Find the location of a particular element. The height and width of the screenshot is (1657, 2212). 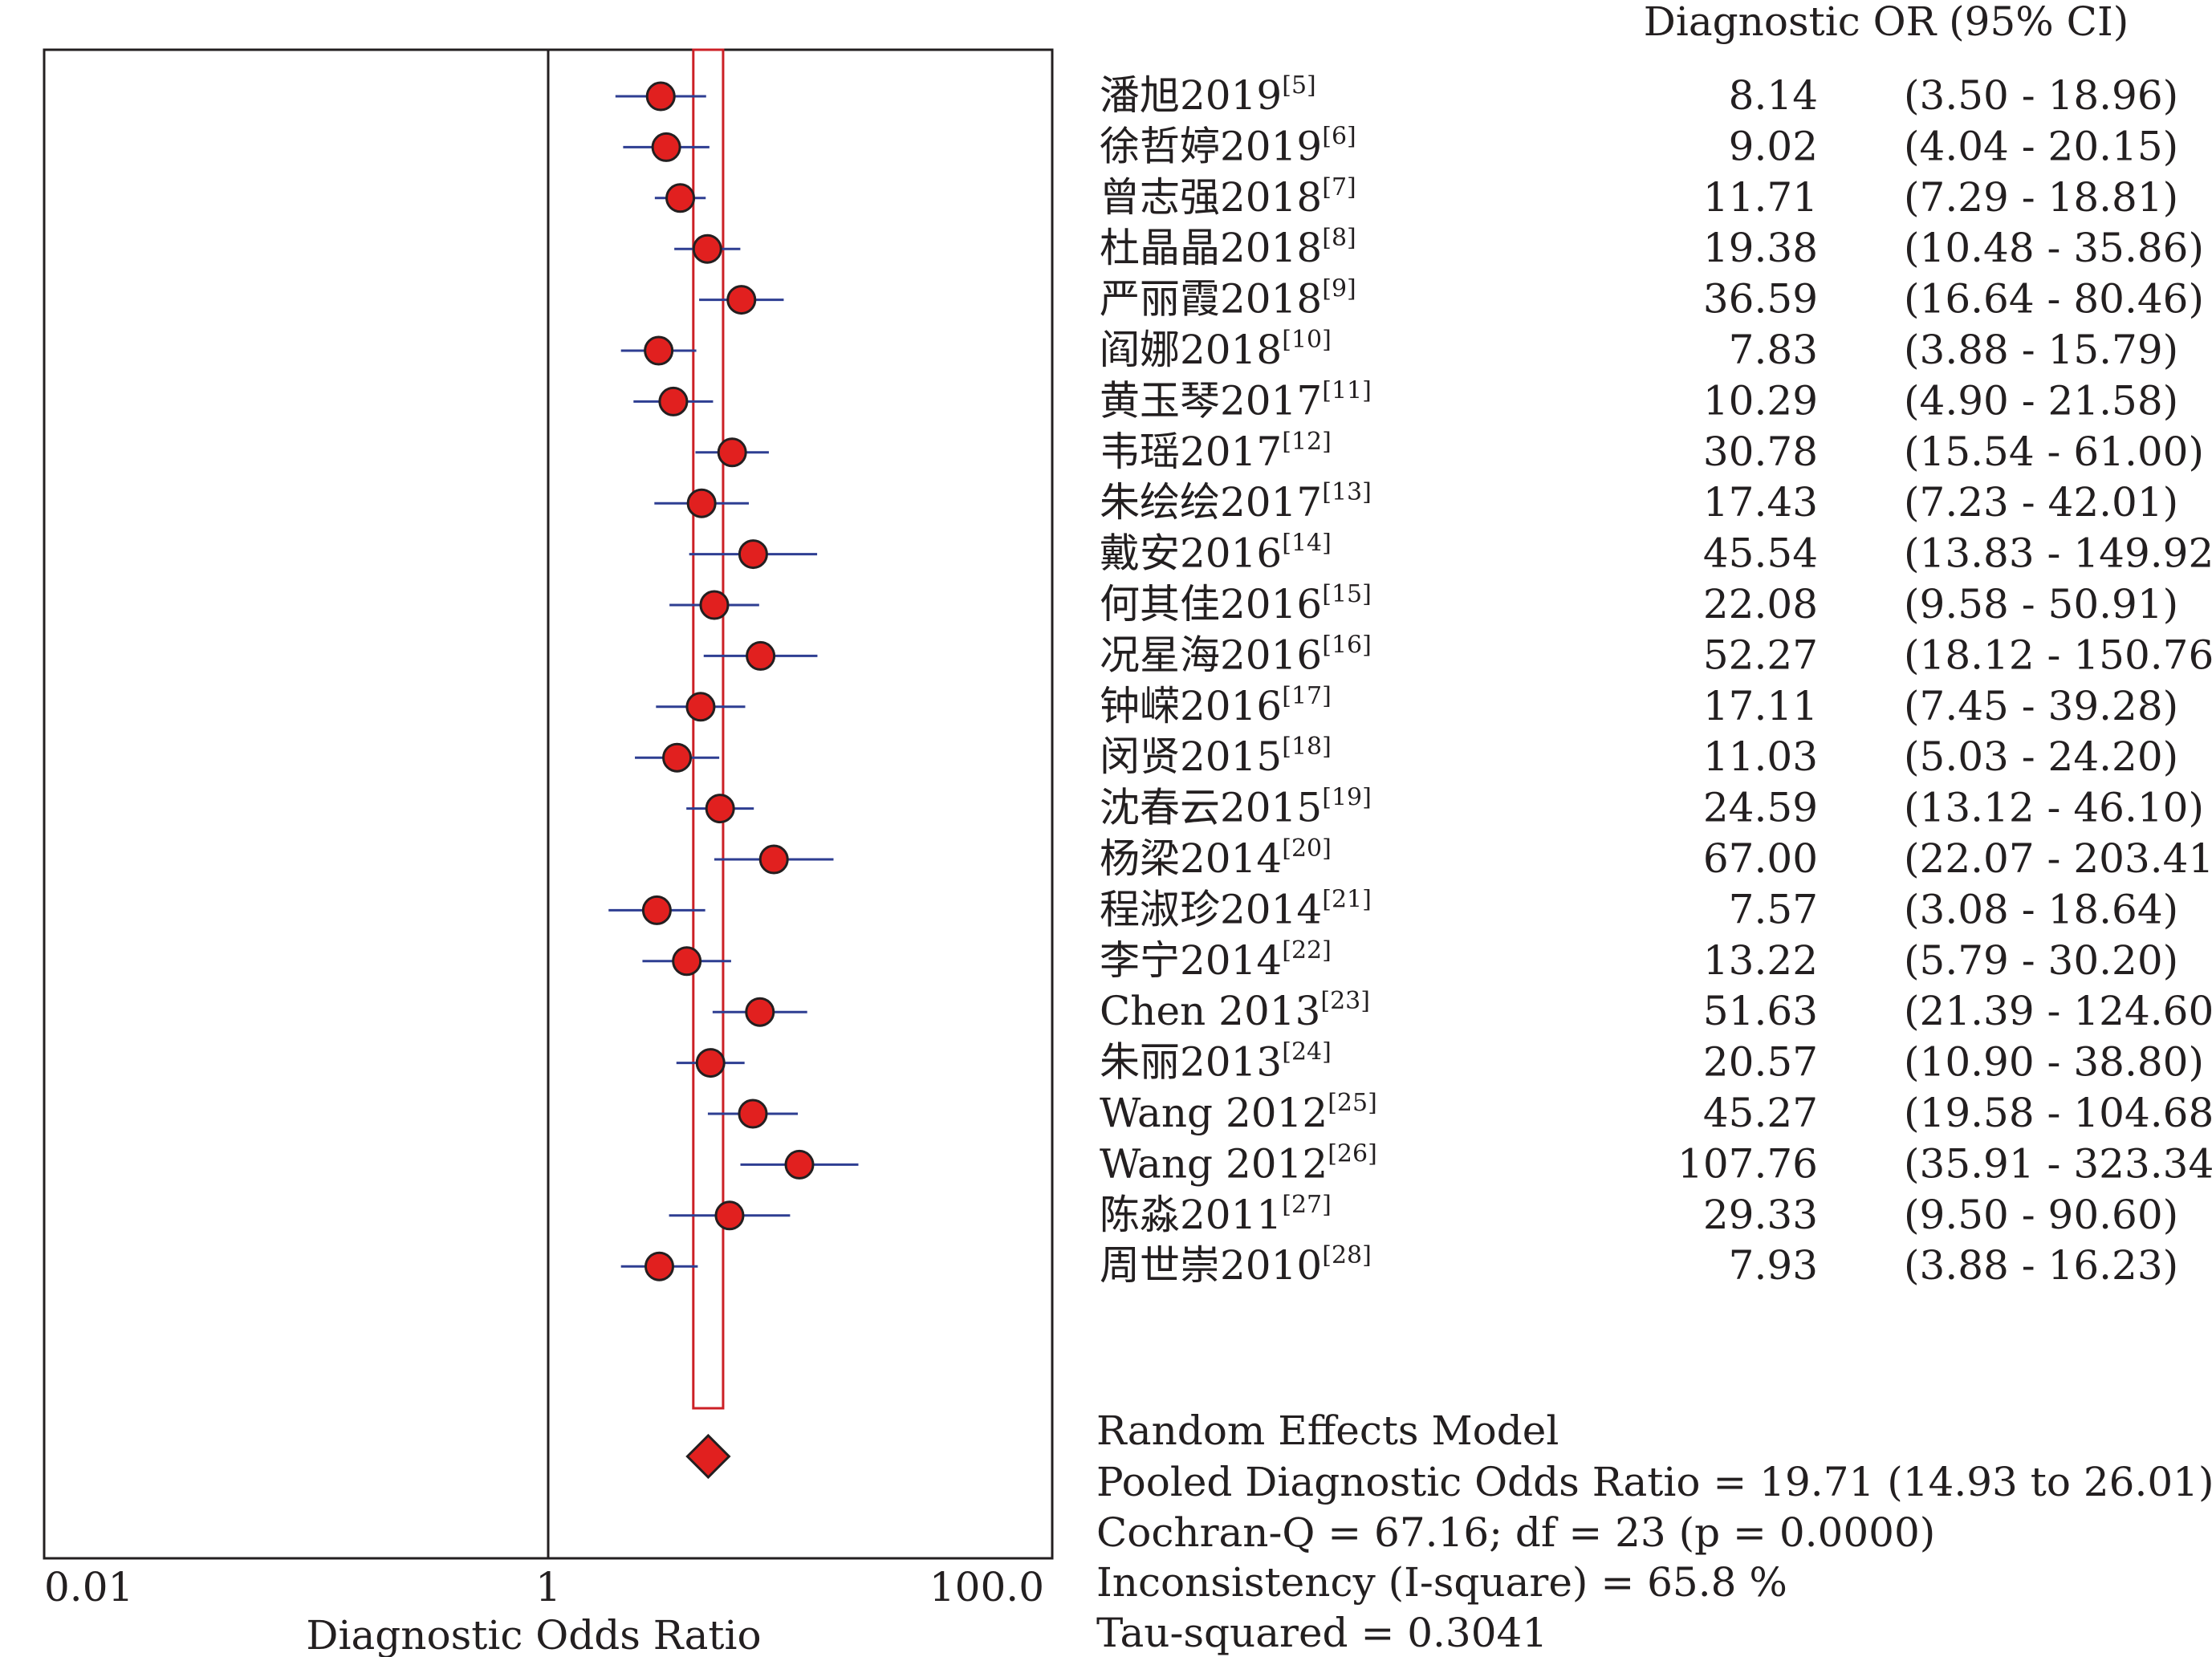

study-or-value: 11.71 is located at coordinates (1761, 197).